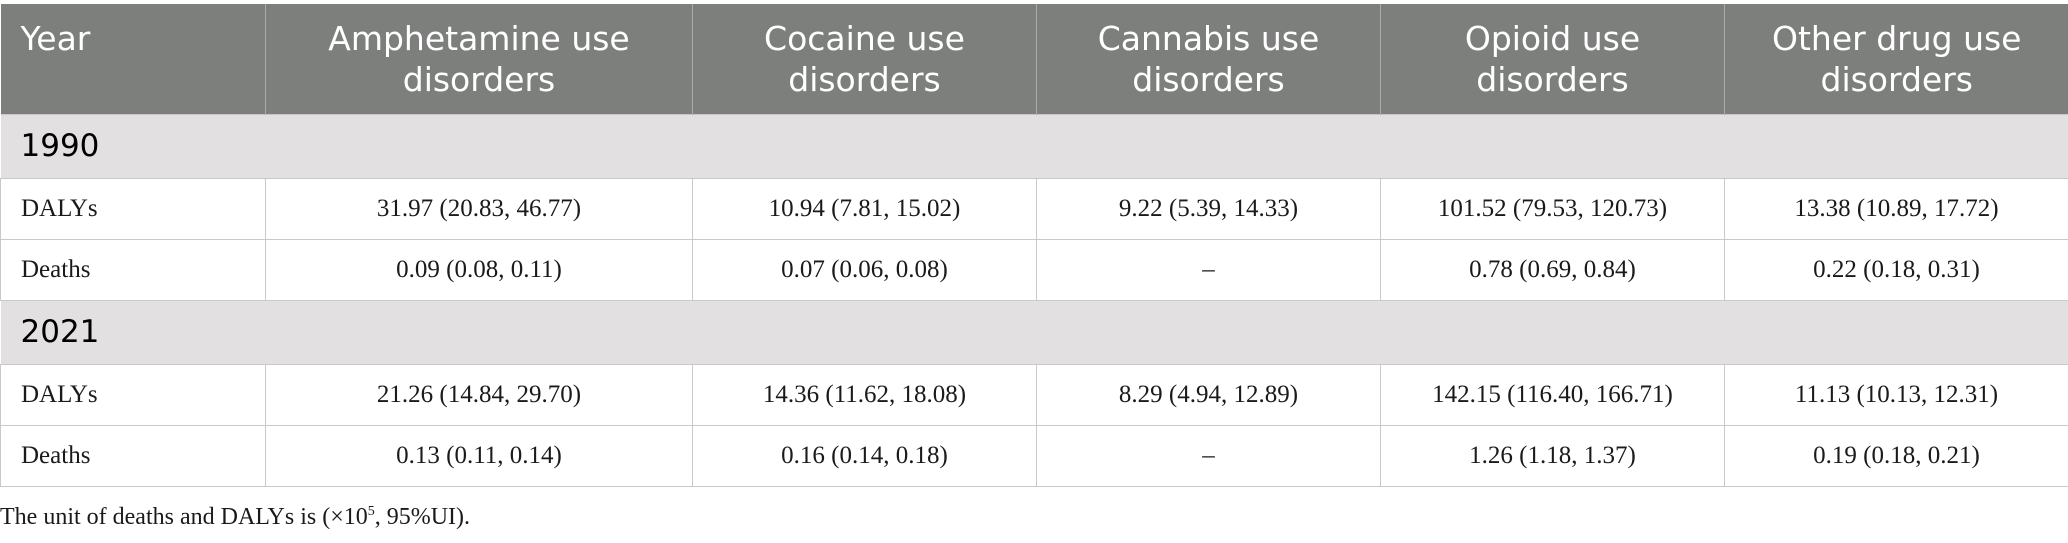 The height and width of the screenshot is (543, 2068). I want to click on group-year-label: 2021, so click(1034, 332).